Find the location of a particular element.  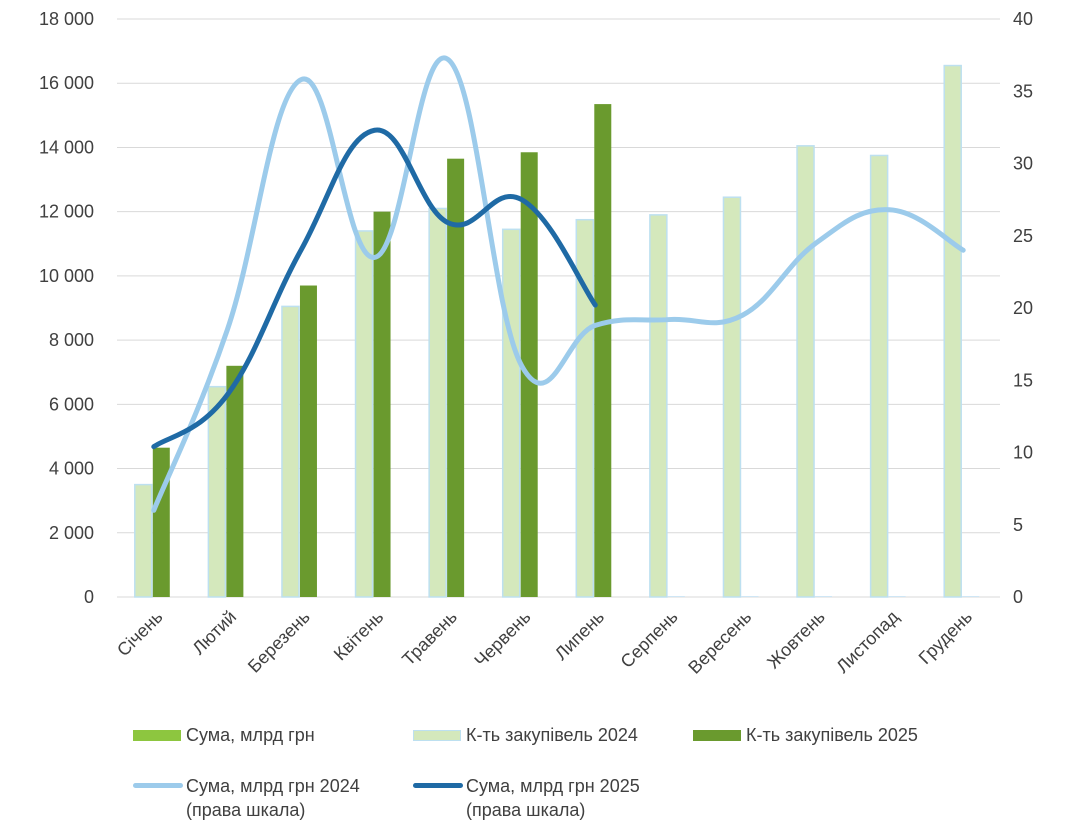

legend-label-sum-2025: Сума, млрд грн 2025 (права шкала) is located at coordinates (553, 798).